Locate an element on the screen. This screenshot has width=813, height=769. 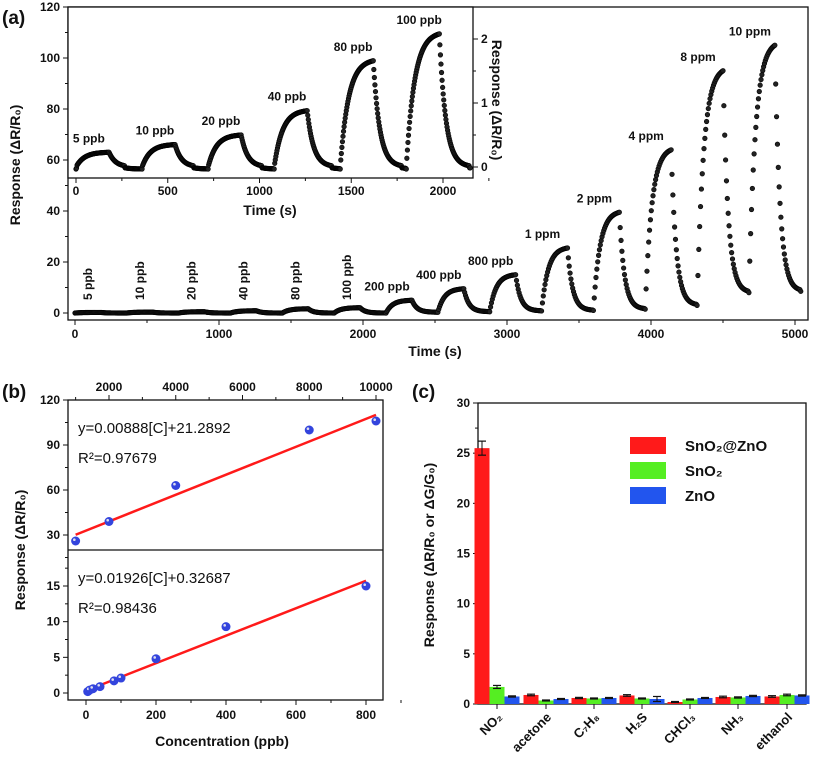
exposure-label: 8 ppm is located at coordinates (697, 57).